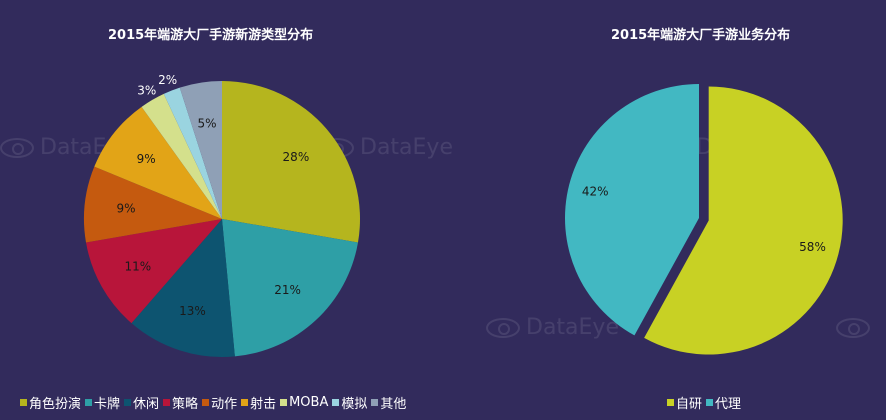  I want to click on data-label: 28%, so click(296, 157).